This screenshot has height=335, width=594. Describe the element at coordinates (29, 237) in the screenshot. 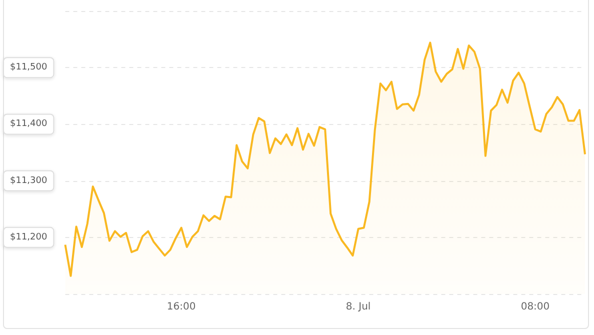

I see `y-tick-label: $11,200` at that location.